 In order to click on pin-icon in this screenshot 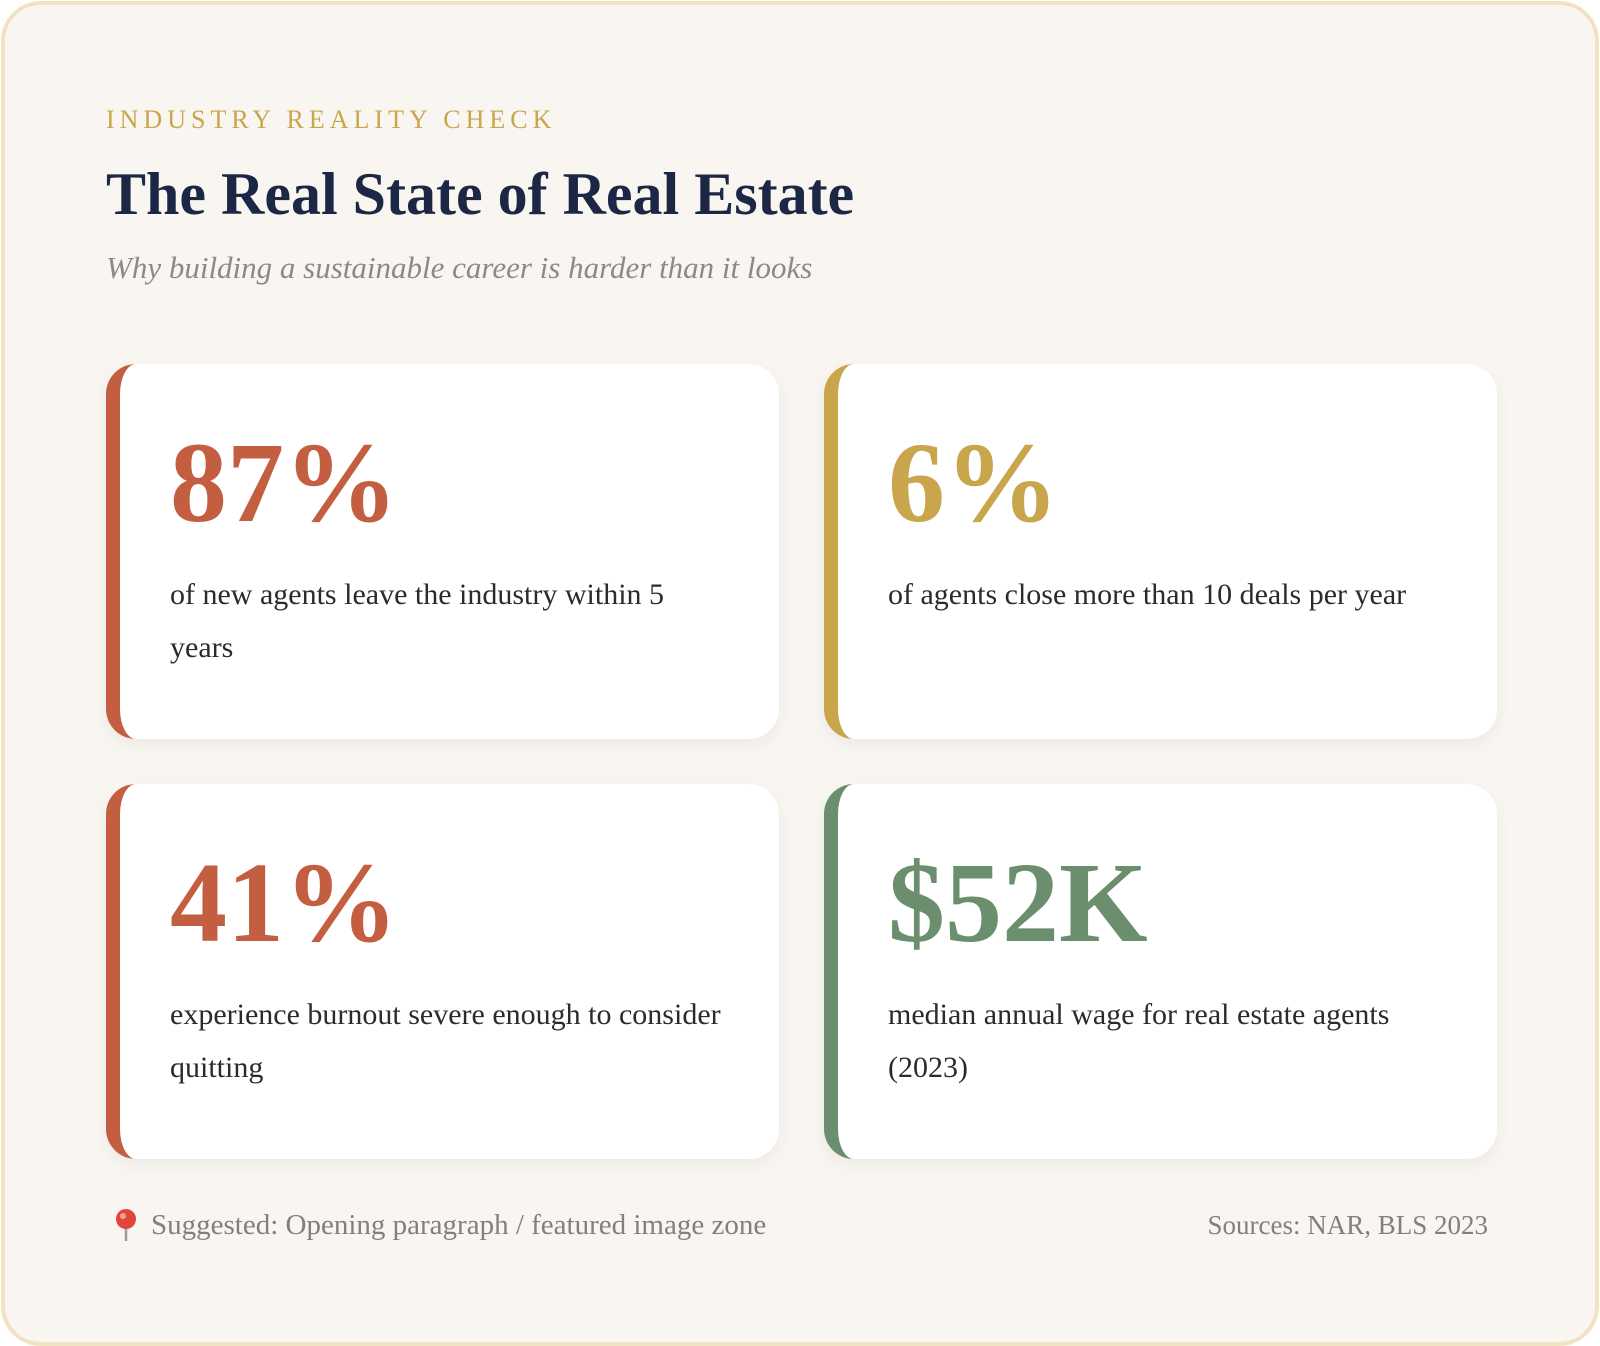, I will do `click(126, 1225)`.